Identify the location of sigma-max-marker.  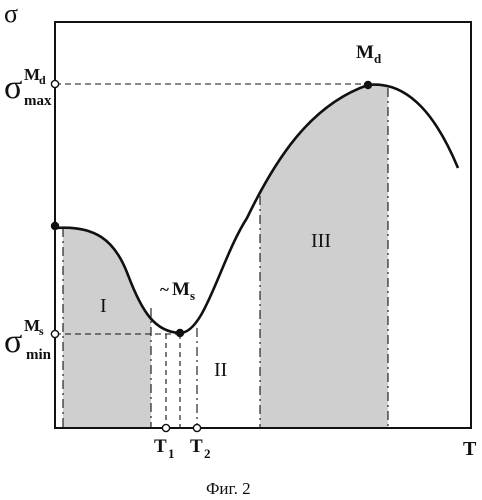
(54, 83).